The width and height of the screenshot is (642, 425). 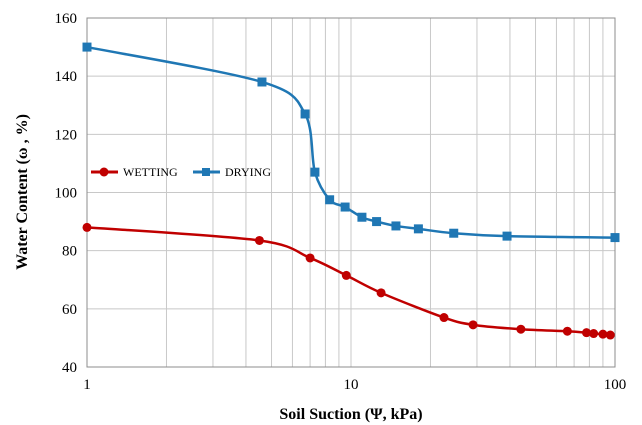 I want to click on y-tick-label: 40, so click(x=69, y=368).